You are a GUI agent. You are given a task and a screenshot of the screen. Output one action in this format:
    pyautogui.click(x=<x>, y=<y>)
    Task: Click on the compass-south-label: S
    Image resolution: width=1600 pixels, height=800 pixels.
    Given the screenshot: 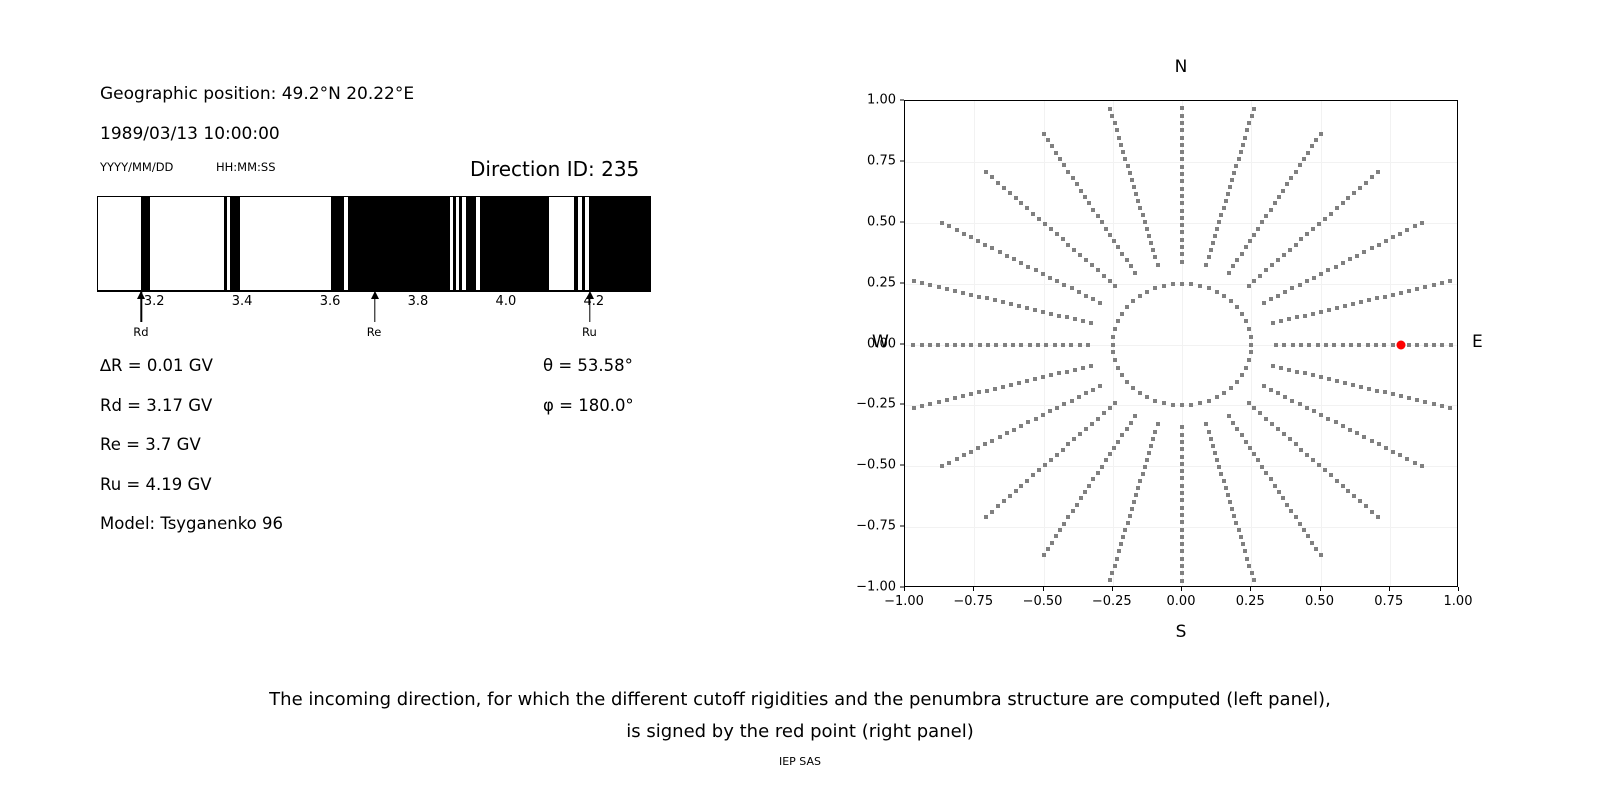 What is the action you would take?
    pyautogui.click(x=1181, y=632)
    